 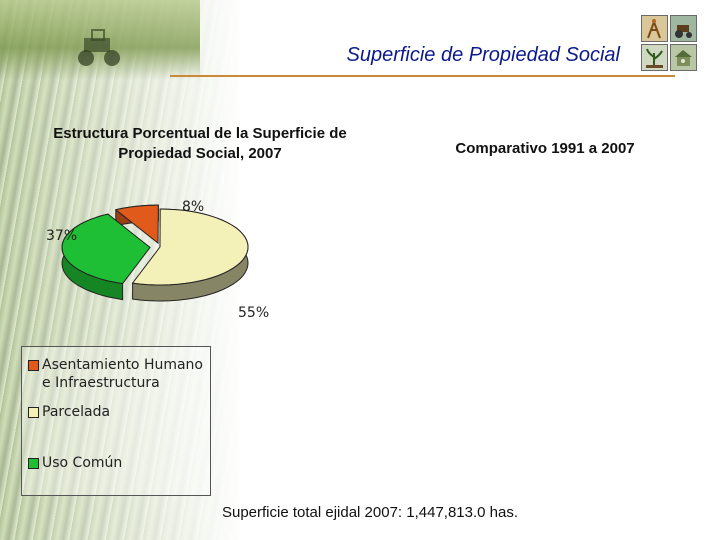 What do you see at coordinates (33, 412) in the screenshot?
I see `legend-swatch-parcelada` at bounding box center [33, 412].